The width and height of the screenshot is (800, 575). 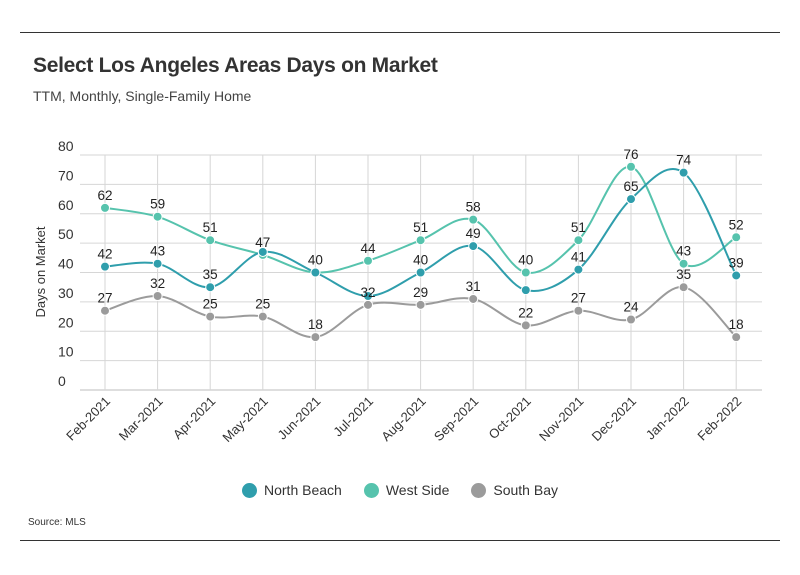 What do you see at coordinates (736, 224) in the screenshot?
I see `data-label-west-side: 52` at bounding box center [736, 224].